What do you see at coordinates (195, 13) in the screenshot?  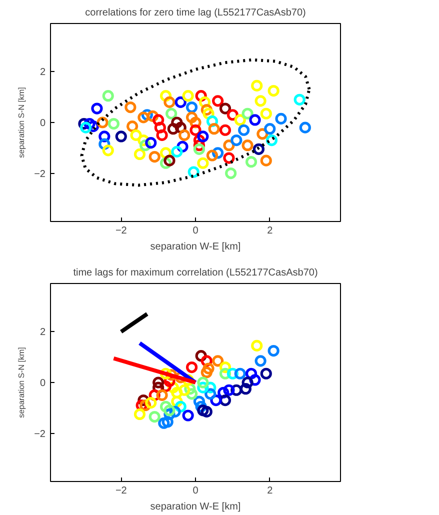 I see `chart-title: correlations for zero time lag (L552177CasAsb70)` at bounding box center [195, 13].